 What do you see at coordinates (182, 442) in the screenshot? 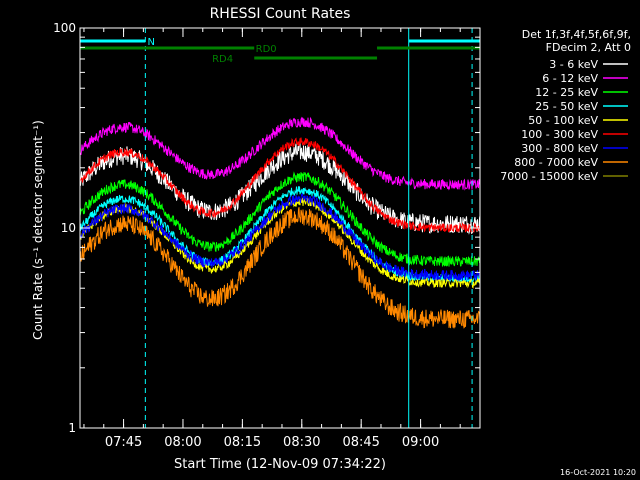
I see `x-tick-label-1: 08:00` at bounding box center [182, 442].